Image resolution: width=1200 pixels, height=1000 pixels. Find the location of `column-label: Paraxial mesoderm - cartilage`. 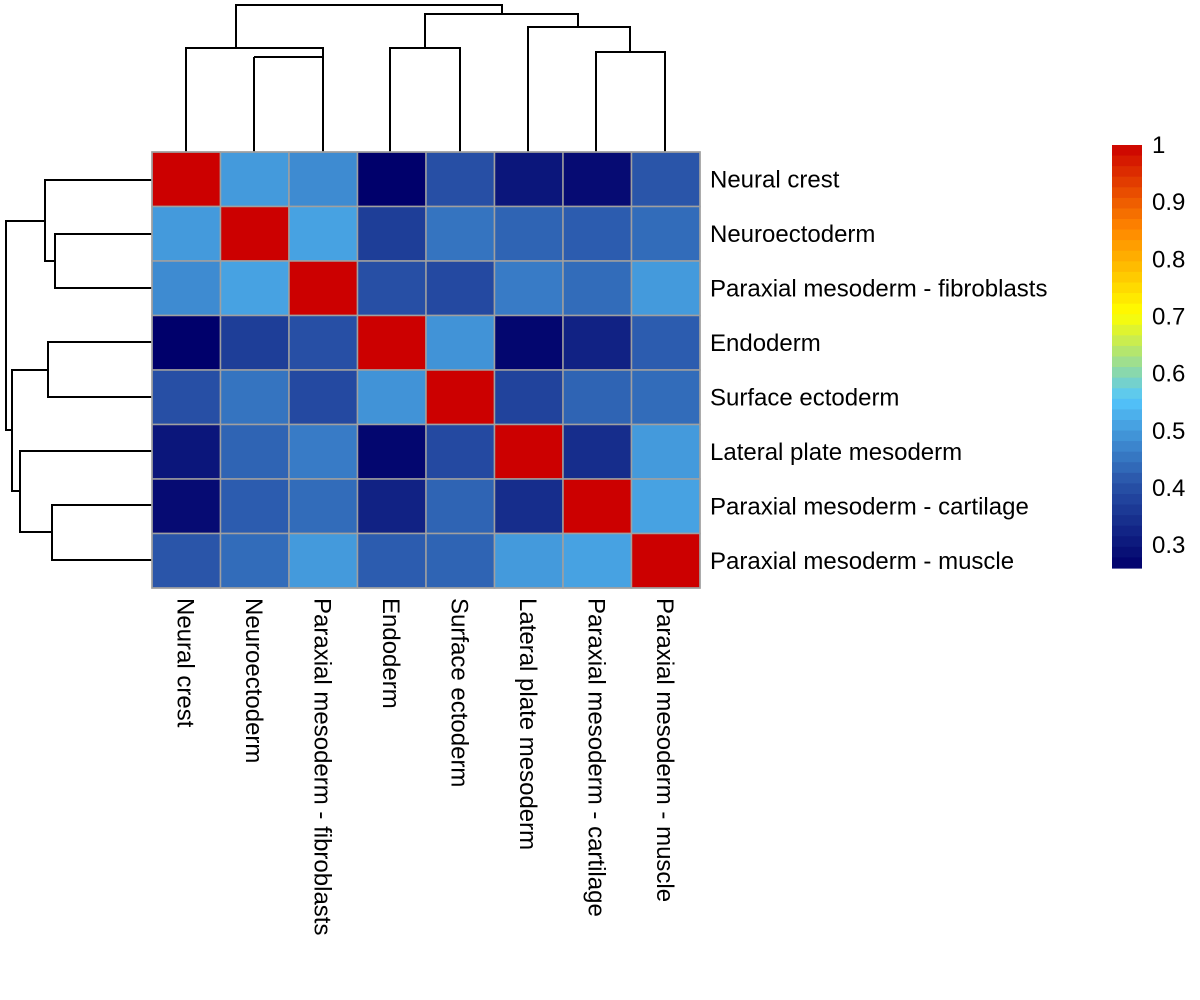

column-label: Paraxial mesoderm - cartilage is located at coordinates (595, 757).